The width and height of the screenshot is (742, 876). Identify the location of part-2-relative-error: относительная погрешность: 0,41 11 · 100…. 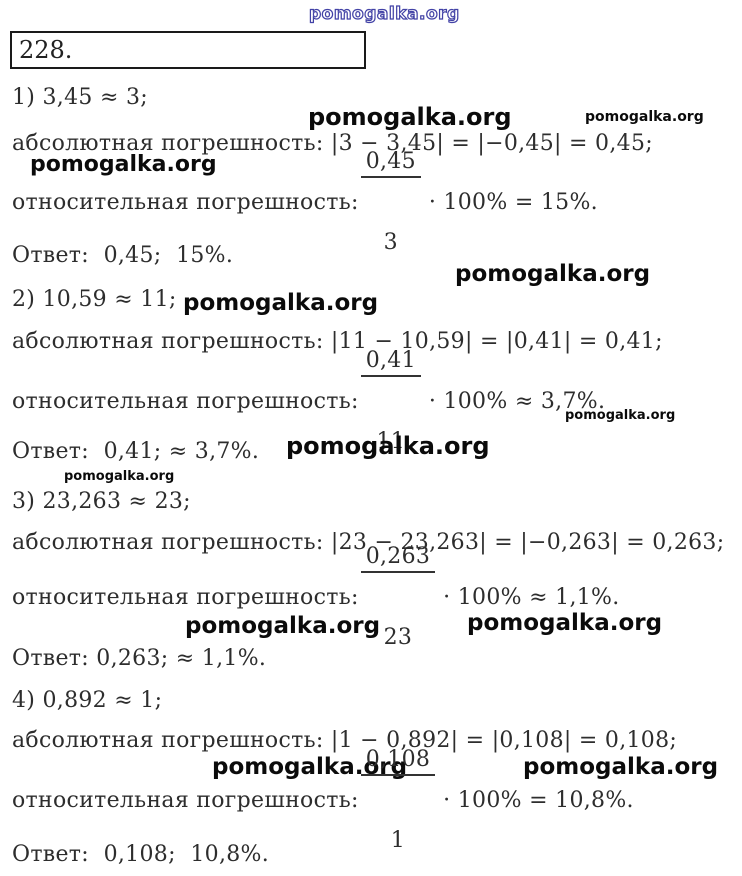
(309, 401).